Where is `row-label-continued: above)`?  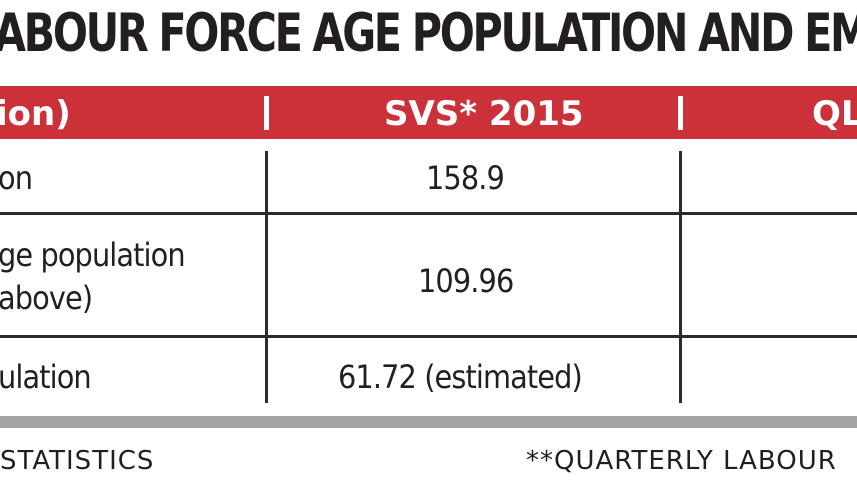
row-label-continued: above) is located at coordinates (46, 298).